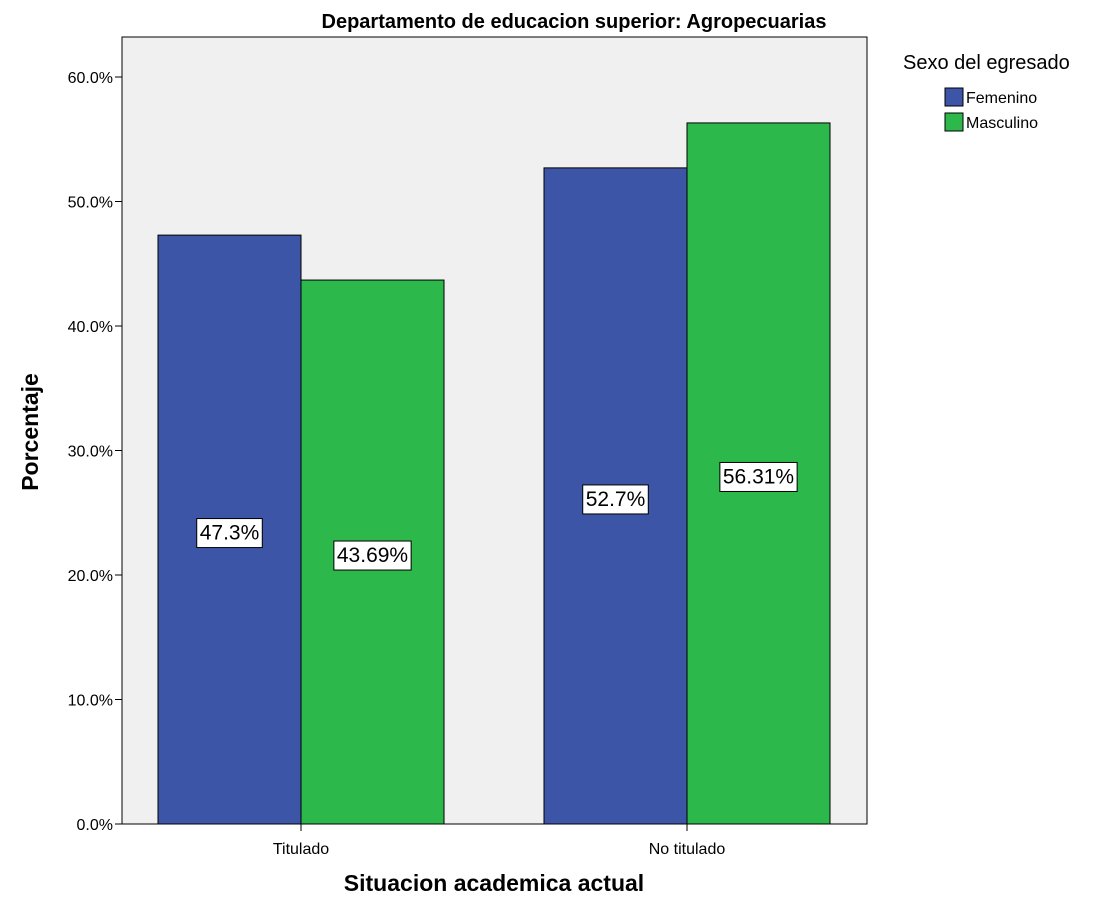  I want to click on data-label-text: 47.3%, so click(230, 533).